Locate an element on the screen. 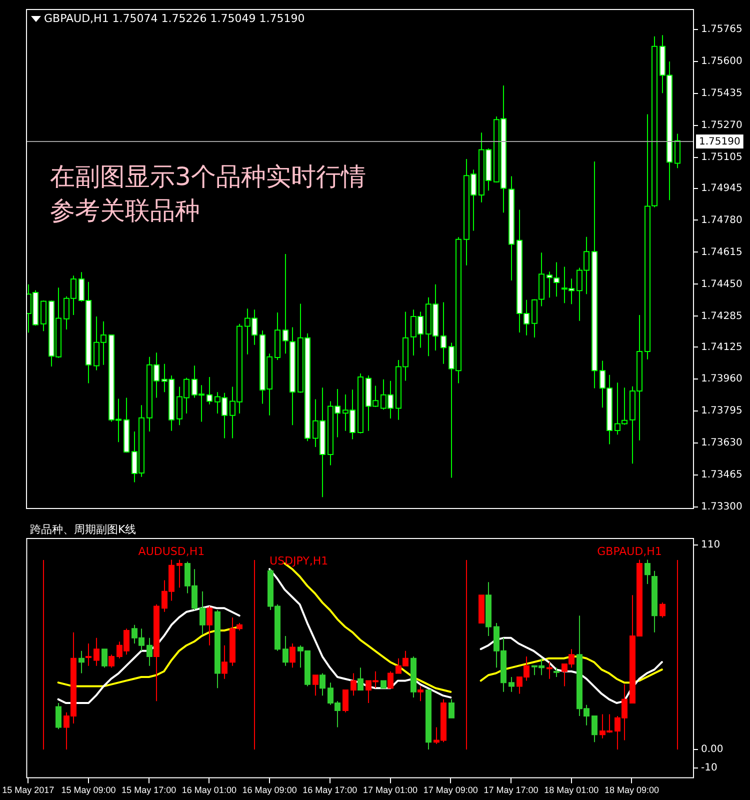  y-tick-label: 1.74125 is located at coordinates (721, 347).